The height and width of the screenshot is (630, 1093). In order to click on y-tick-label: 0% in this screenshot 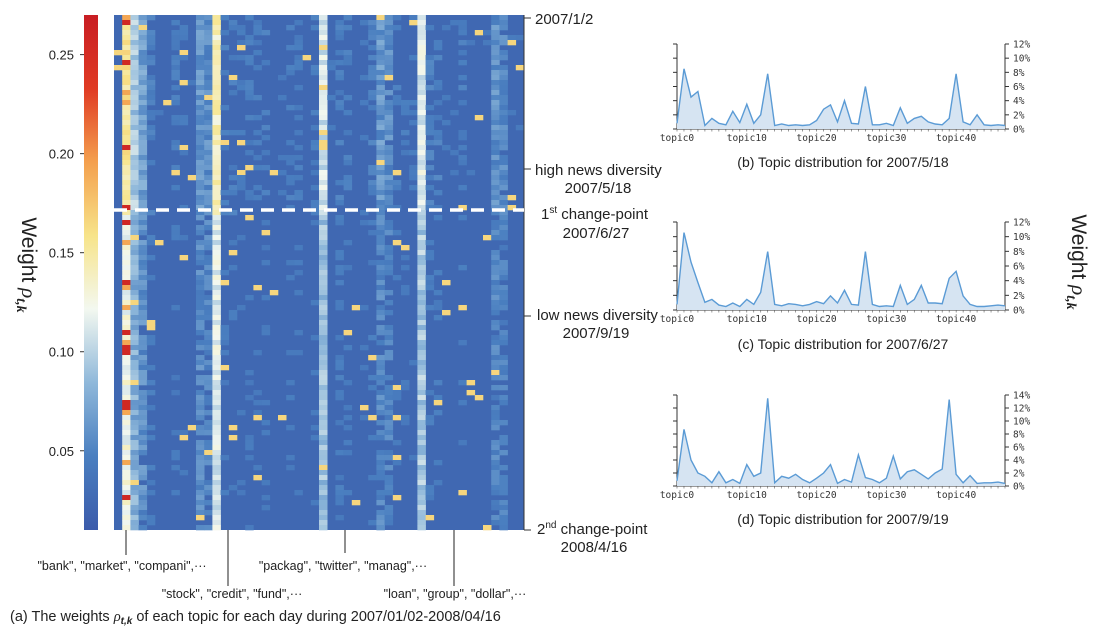, I will do `click(1019, 311)`.